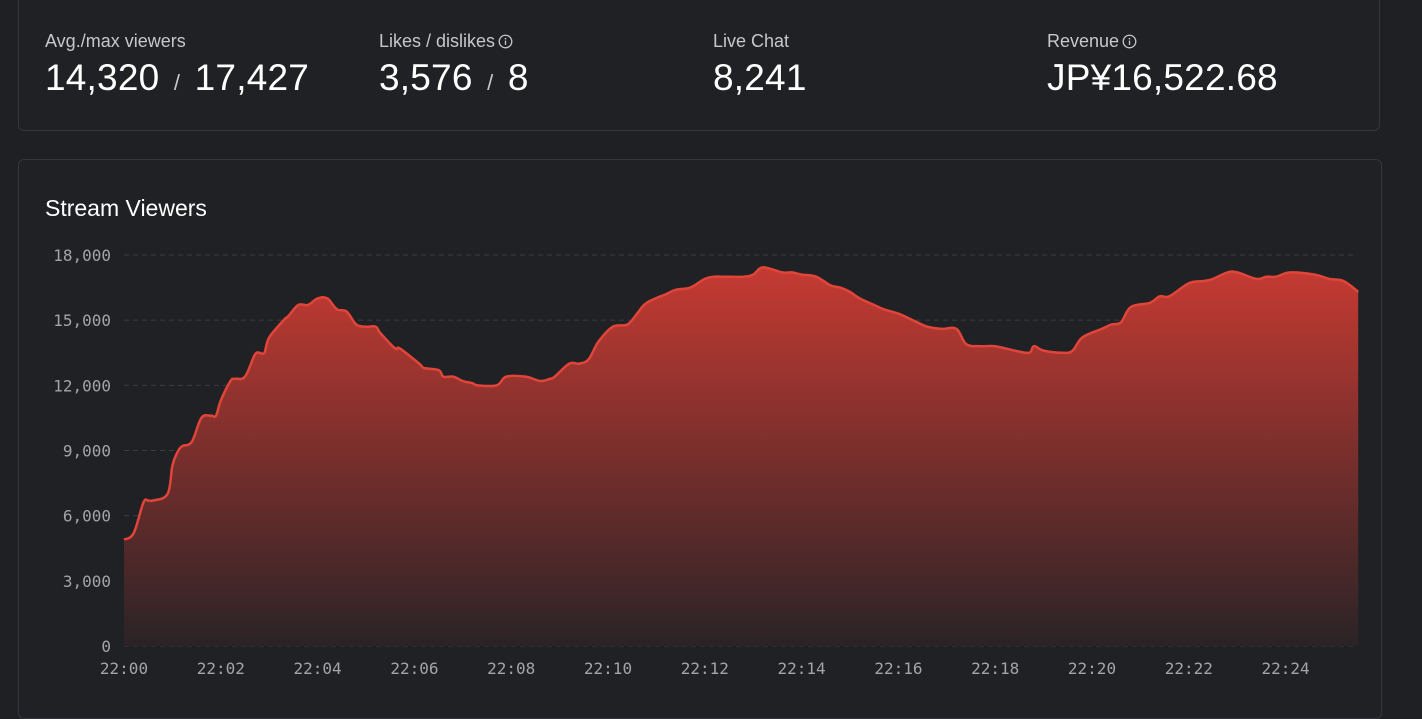 The image size is (1422, 719). Describe the element at coordinates (106, 646) in the screenshot. I see `y-tick-label: 0` at that location.